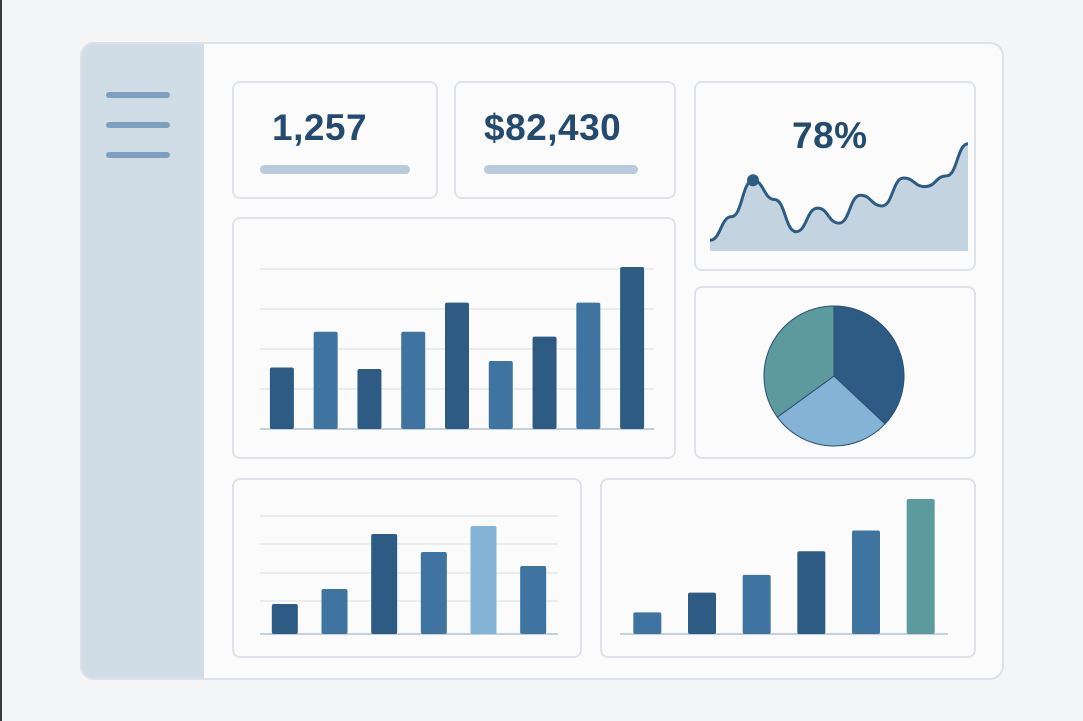  Describe the element at coordinates (830, 135) in the screenshot. I see `kpi-value-rate: 78%` at that location.